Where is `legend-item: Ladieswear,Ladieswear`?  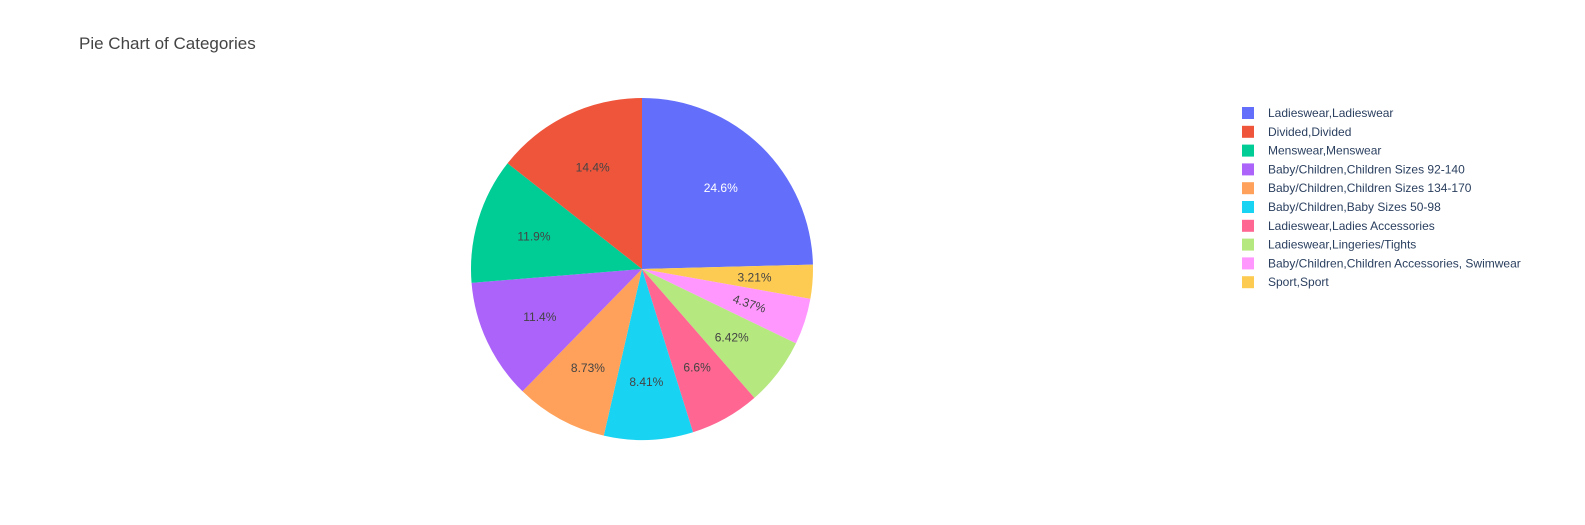 legend-item: Ladieswear,Ladieswear is located at coordinates (1317, 113).